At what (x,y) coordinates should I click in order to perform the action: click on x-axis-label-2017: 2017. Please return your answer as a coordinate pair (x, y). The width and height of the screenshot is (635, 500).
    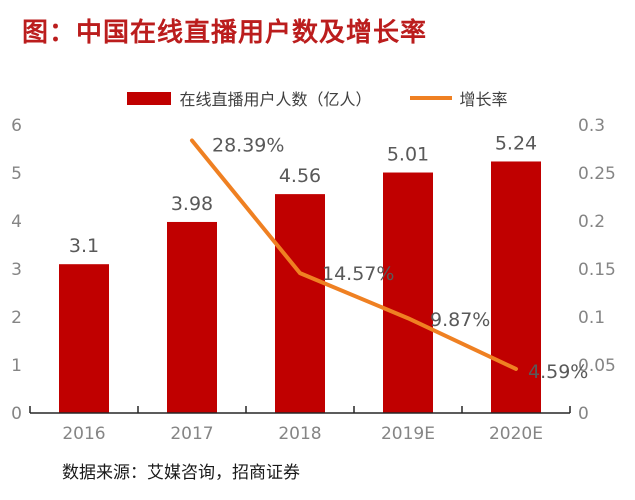
    Looking at the image, I should click on (191, 434).